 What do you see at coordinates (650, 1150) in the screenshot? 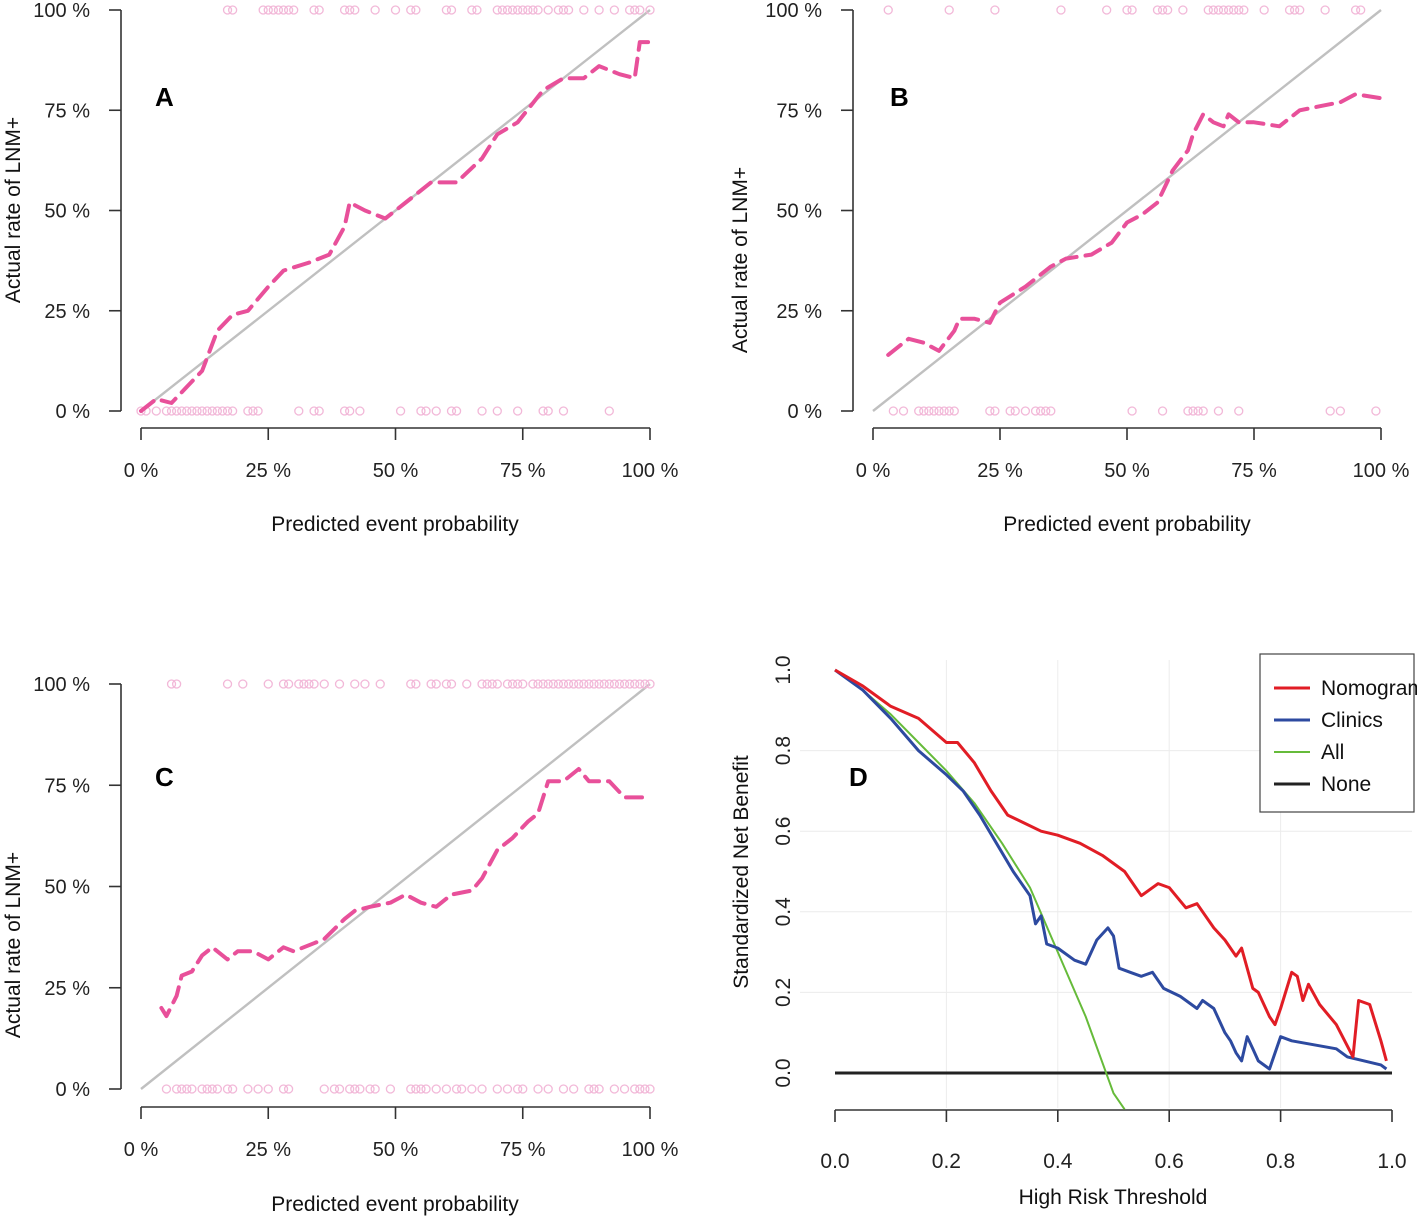
I see `x-tick-label: 100 %` at bounding box center [650, 1150].